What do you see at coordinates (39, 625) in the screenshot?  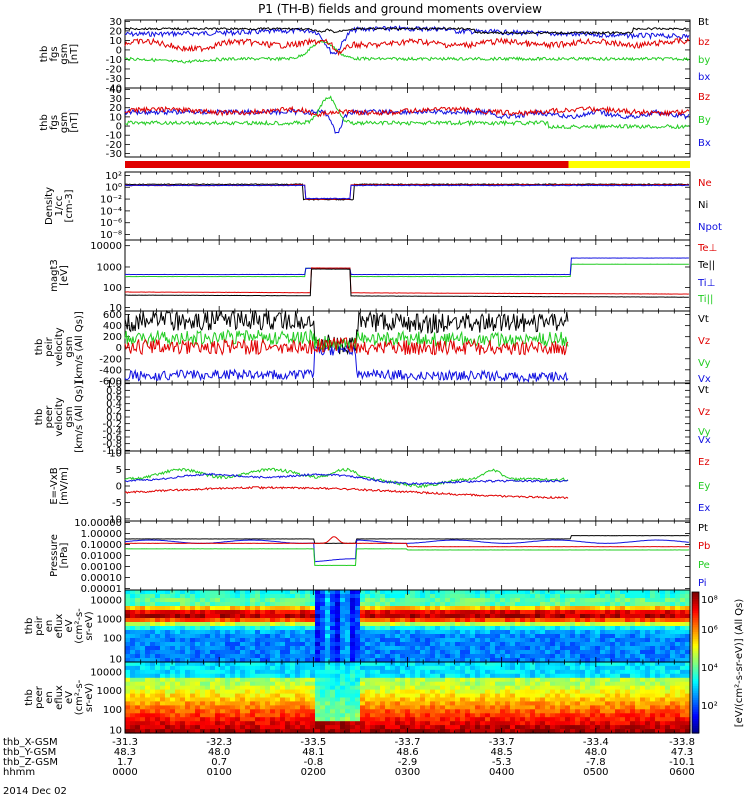 I see `y-axis-label: peir` at bounding box center [39, 625].